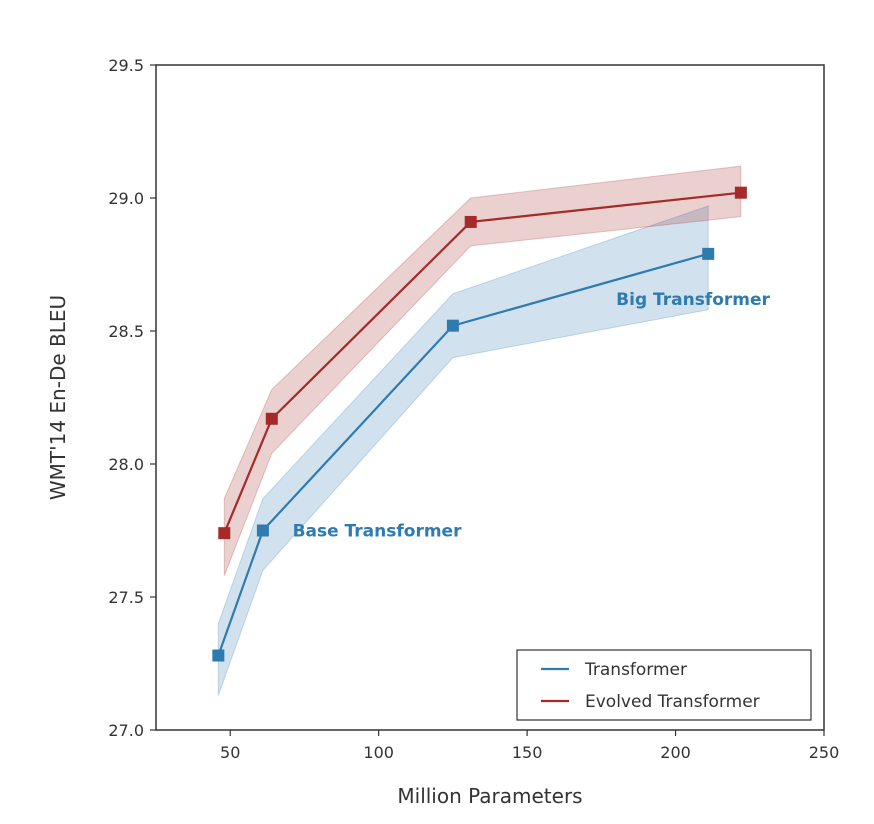  Describe the element at coordinates (635, 670) in the screenshot. I see `legend-label: Transformer` at that location.